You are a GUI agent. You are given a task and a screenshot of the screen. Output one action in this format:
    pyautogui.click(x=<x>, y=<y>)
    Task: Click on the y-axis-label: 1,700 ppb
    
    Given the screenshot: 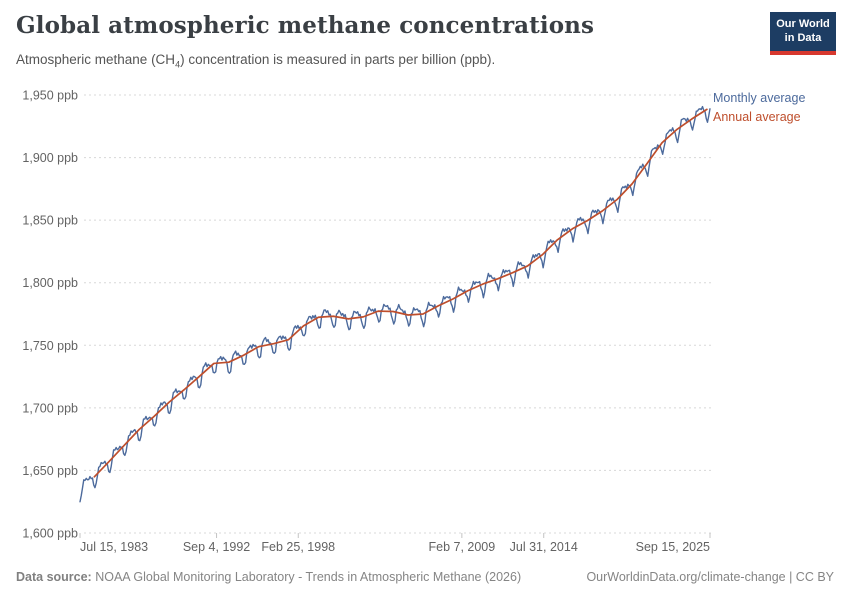 What is the action you would take?
    pyautogui.click(x=50, y=408)
    